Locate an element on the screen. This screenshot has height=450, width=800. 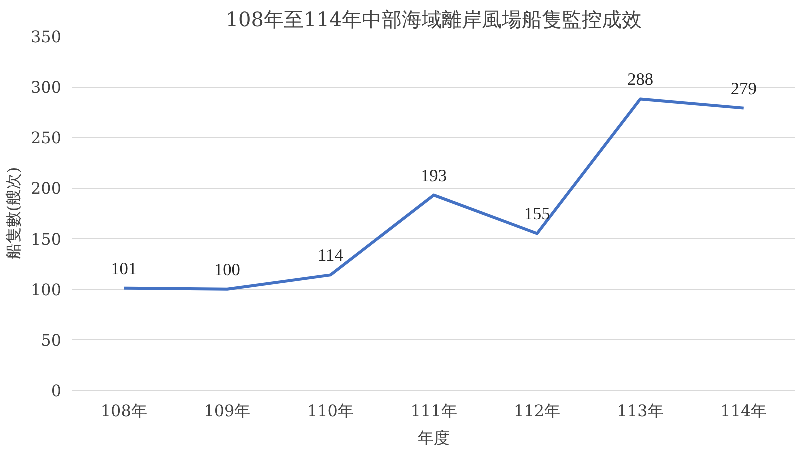
x-tick-label: 112年 is located at coordinates (537, 411).